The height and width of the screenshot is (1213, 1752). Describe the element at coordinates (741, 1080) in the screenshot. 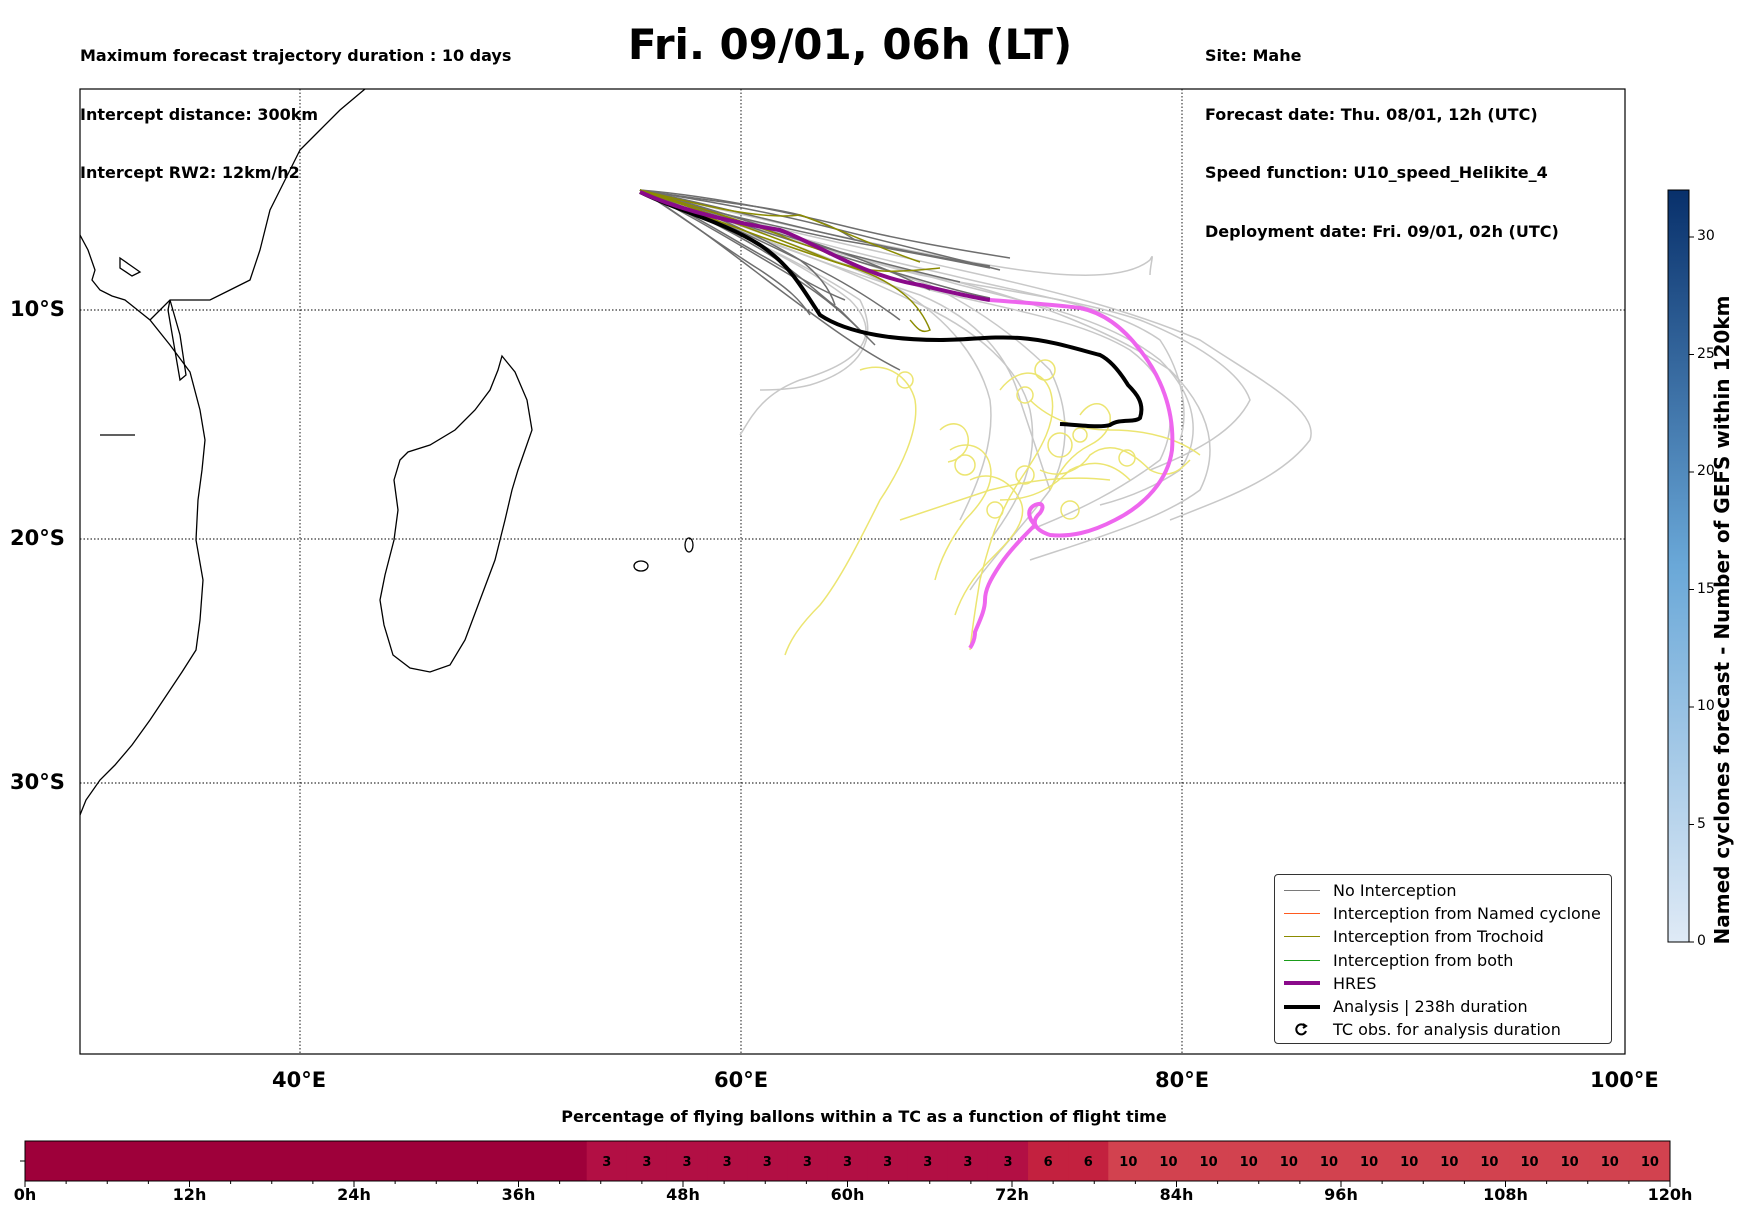

I see `lon-label-60e: 60°E` at that location.